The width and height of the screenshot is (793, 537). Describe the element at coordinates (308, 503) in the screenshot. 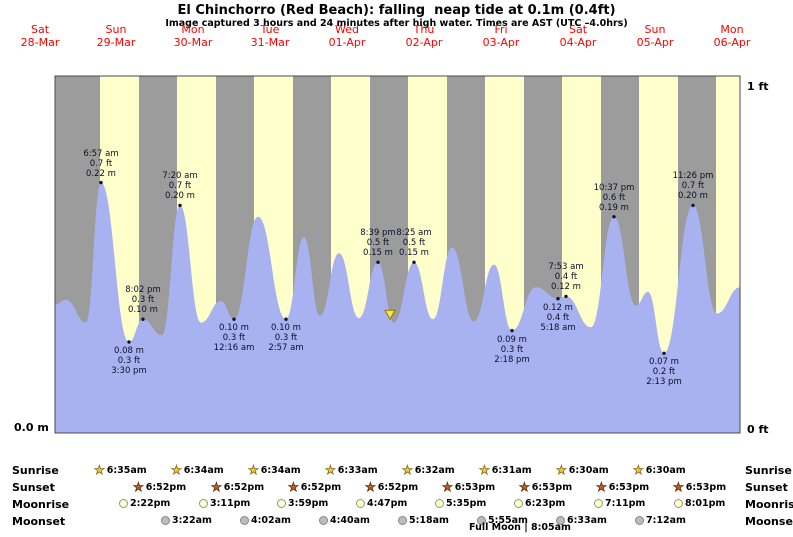

I see `moonrise-time: 3:59pm` at that location.